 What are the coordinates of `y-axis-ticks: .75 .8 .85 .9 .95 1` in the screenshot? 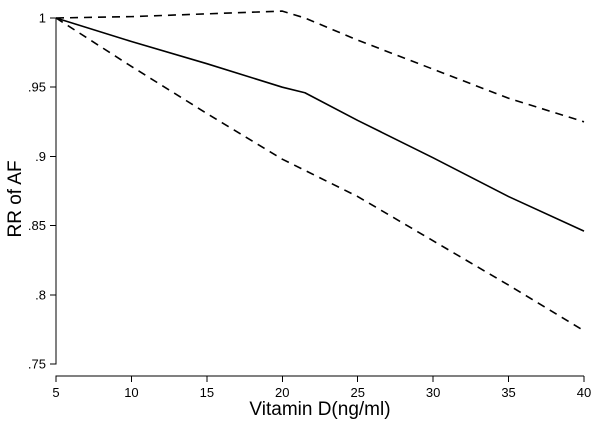 It's located at (42, 191).